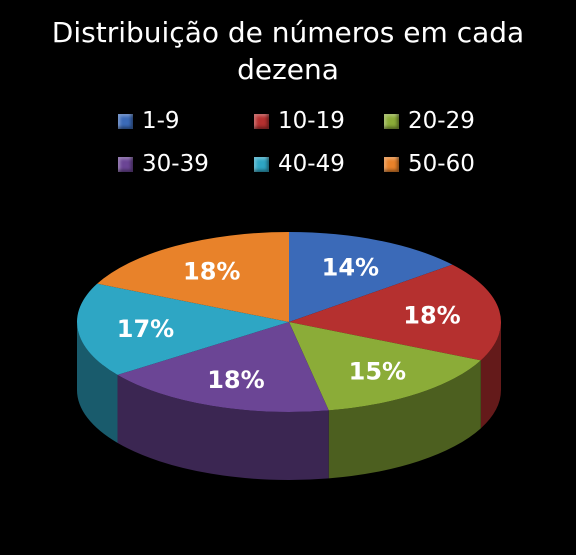 The image size is (576, 555). I want to click on pie-label-10-19: 18%, so click(431, 315).